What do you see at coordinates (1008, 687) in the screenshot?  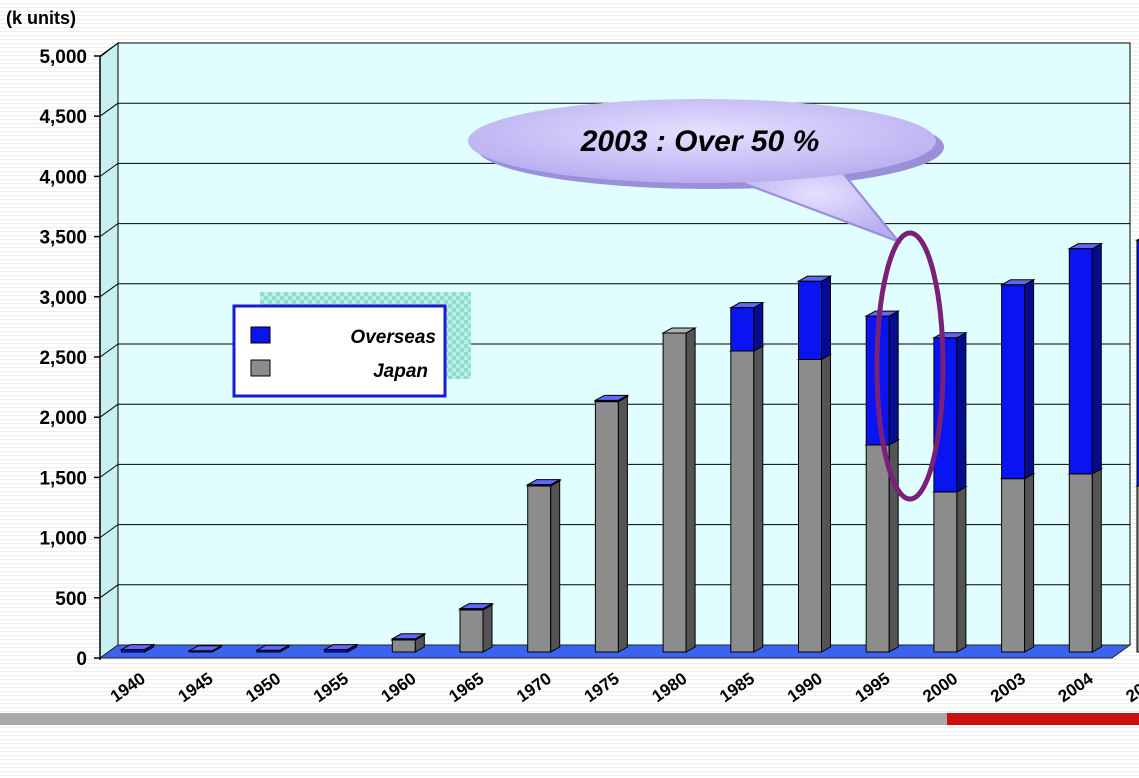 I see `x-tick-label-2003: 2003` at bounding box center [1008, 687].